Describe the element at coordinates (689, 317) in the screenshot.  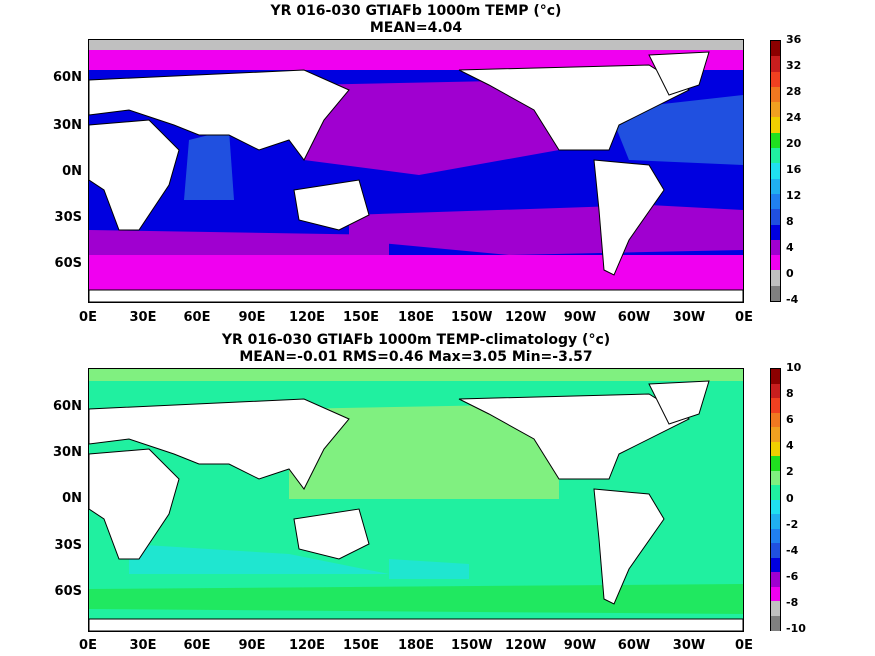
I see `top-lon-30w: 30W` at that location.